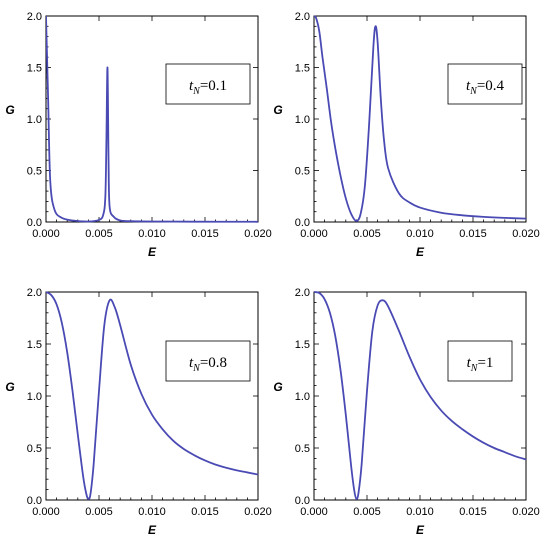  Describe the element at coordinates (213, 86) in the screenshot. I see `legend-value: =0.1` at that location.